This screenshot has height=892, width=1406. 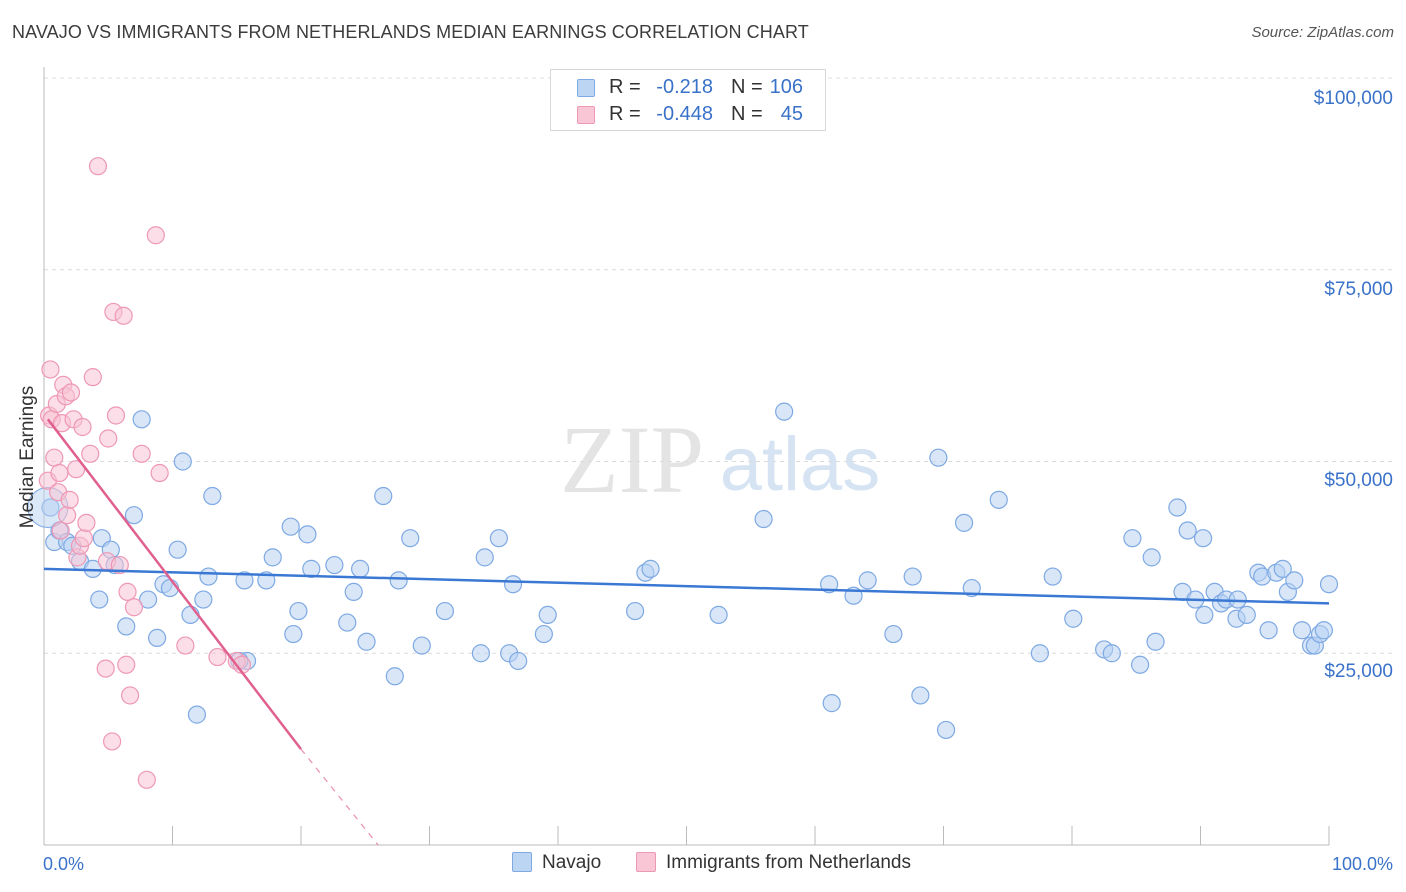 I want to click on n-value: 45, so click(x=791, y=114).